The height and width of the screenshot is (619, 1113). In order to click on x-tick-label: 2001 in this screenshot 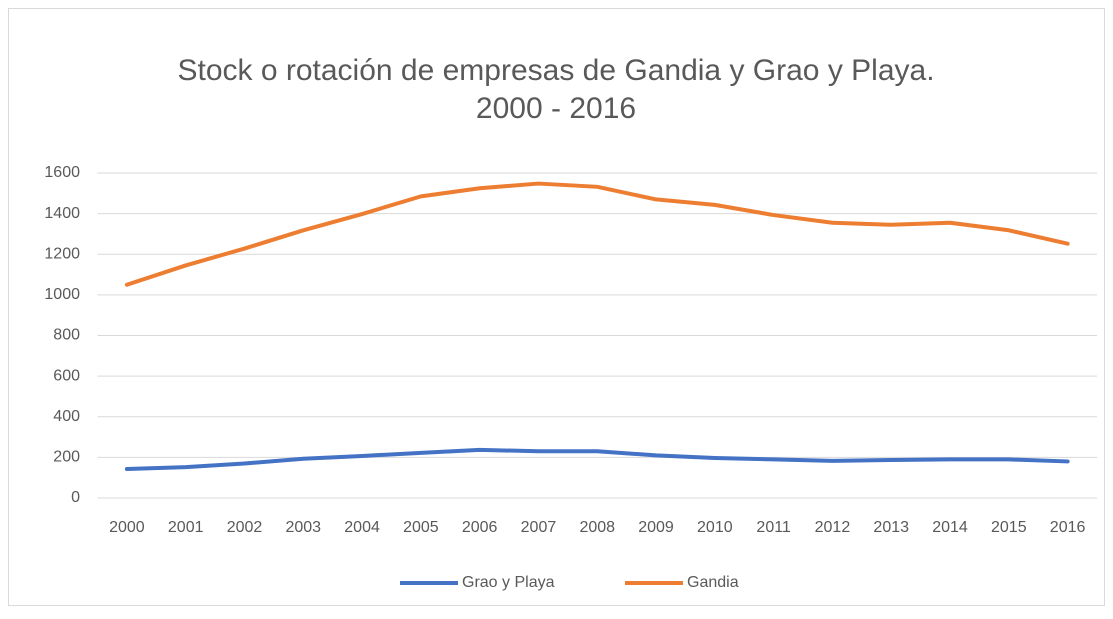, I will do `click(186, 527)`.